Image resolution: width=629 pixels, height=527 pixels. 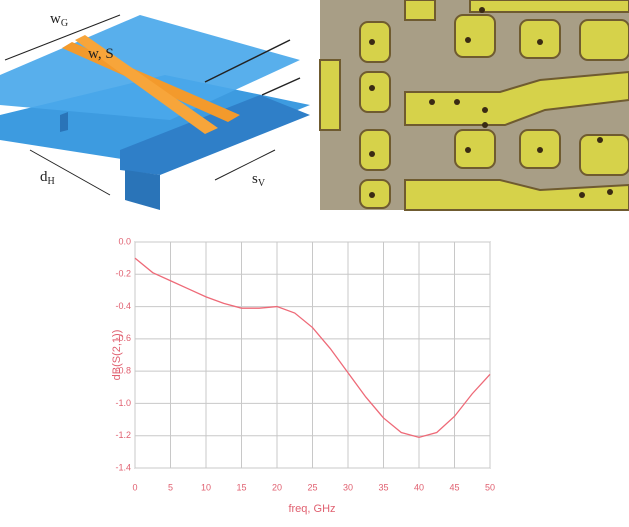 I want to click on x-tick-label: 50, so click(x=490, y=487).